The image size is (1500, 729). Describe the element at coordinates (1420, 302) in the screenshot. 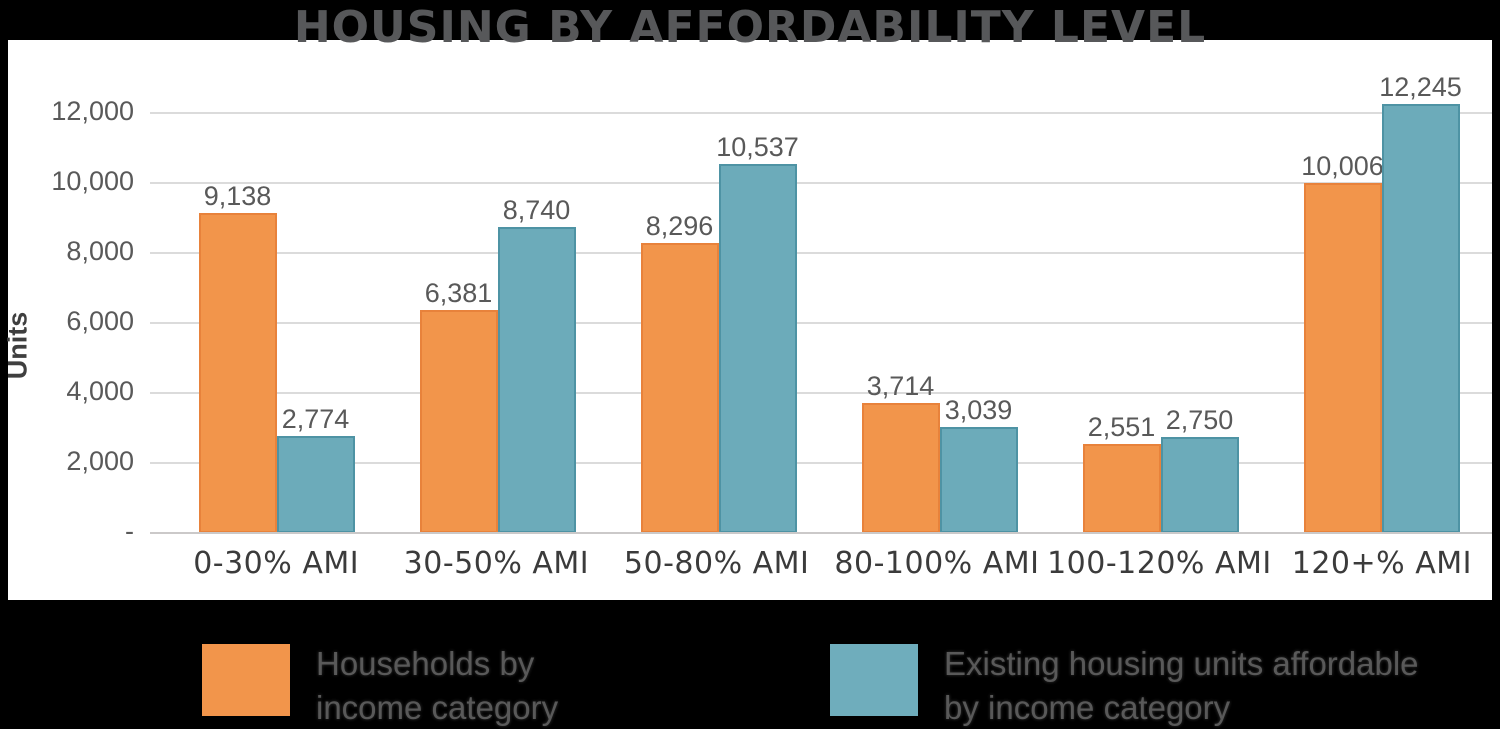

I see `existing-units-bar: 12,245` at that location.